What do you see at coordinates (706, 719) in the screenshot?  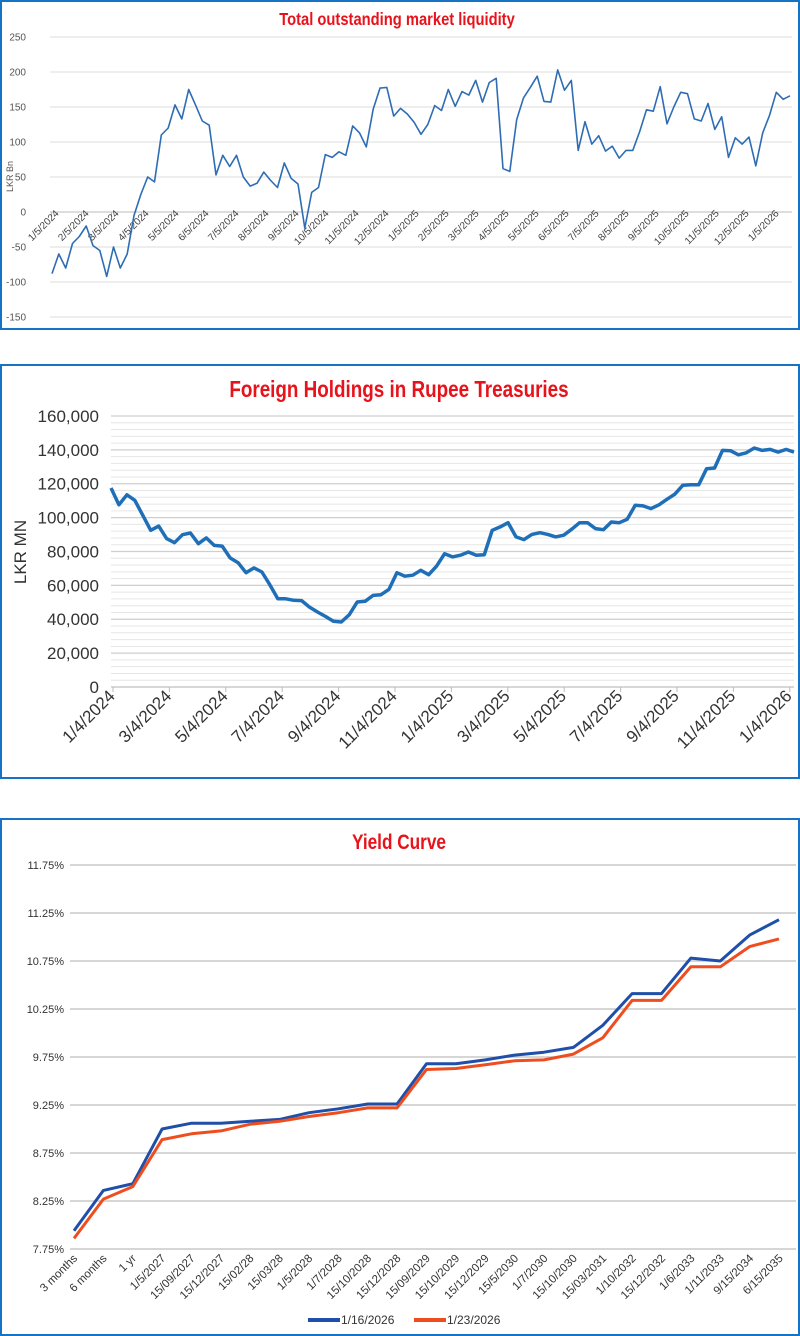 I see `x-tick-label: 11/4/2025` at bounding box center [706, 719].